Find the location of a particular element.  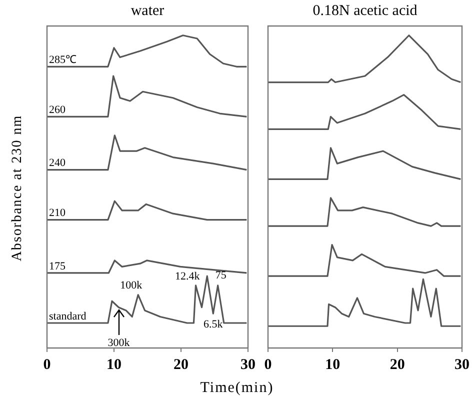

chart-title: water is located at coordinates (147, 10).